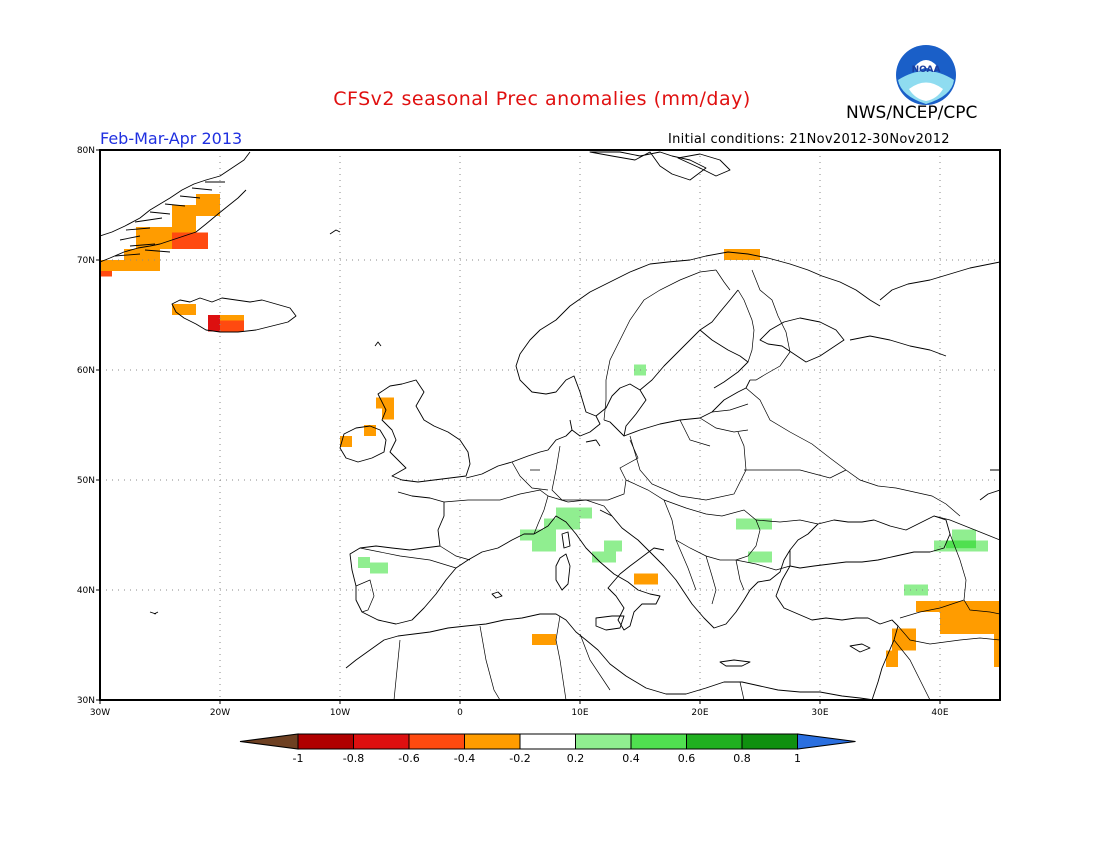 The height and width of the screenshot is (850, 1100). What do you see at coordinates (424, 431) in the screenshot?
I see `coast-britain` at bounding box center [424, 431].